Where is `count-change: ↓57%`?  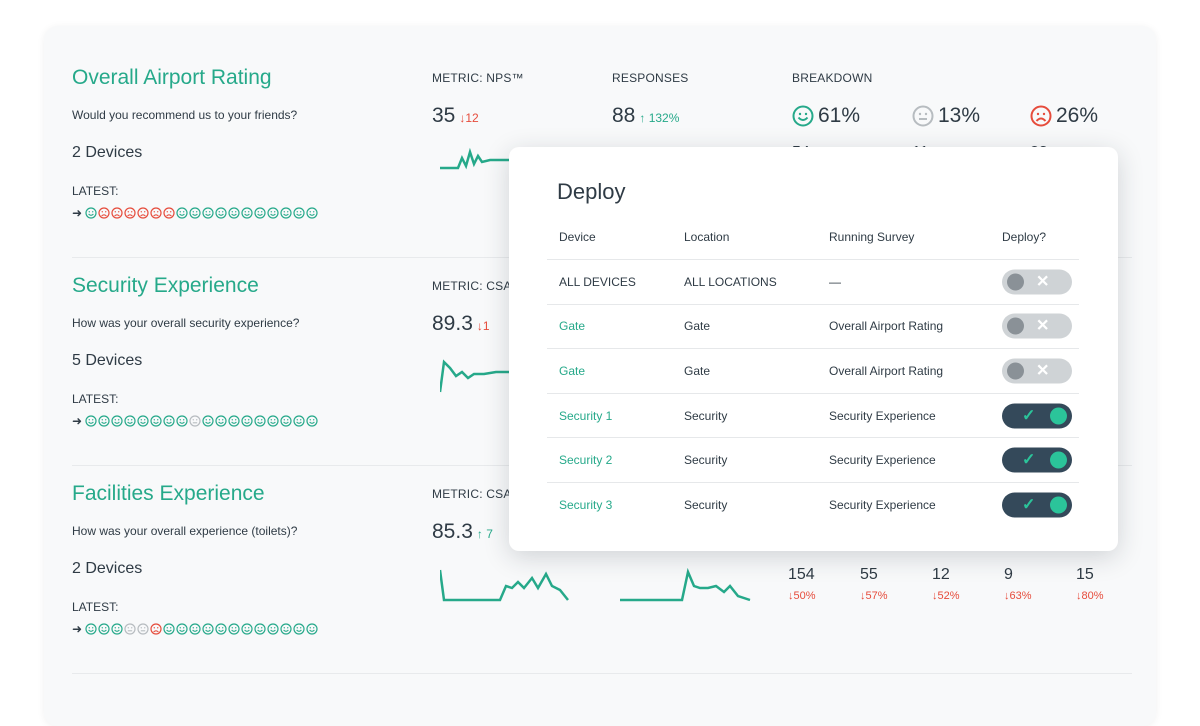 count-change: ↓57% is located at coordinates (874, 596).